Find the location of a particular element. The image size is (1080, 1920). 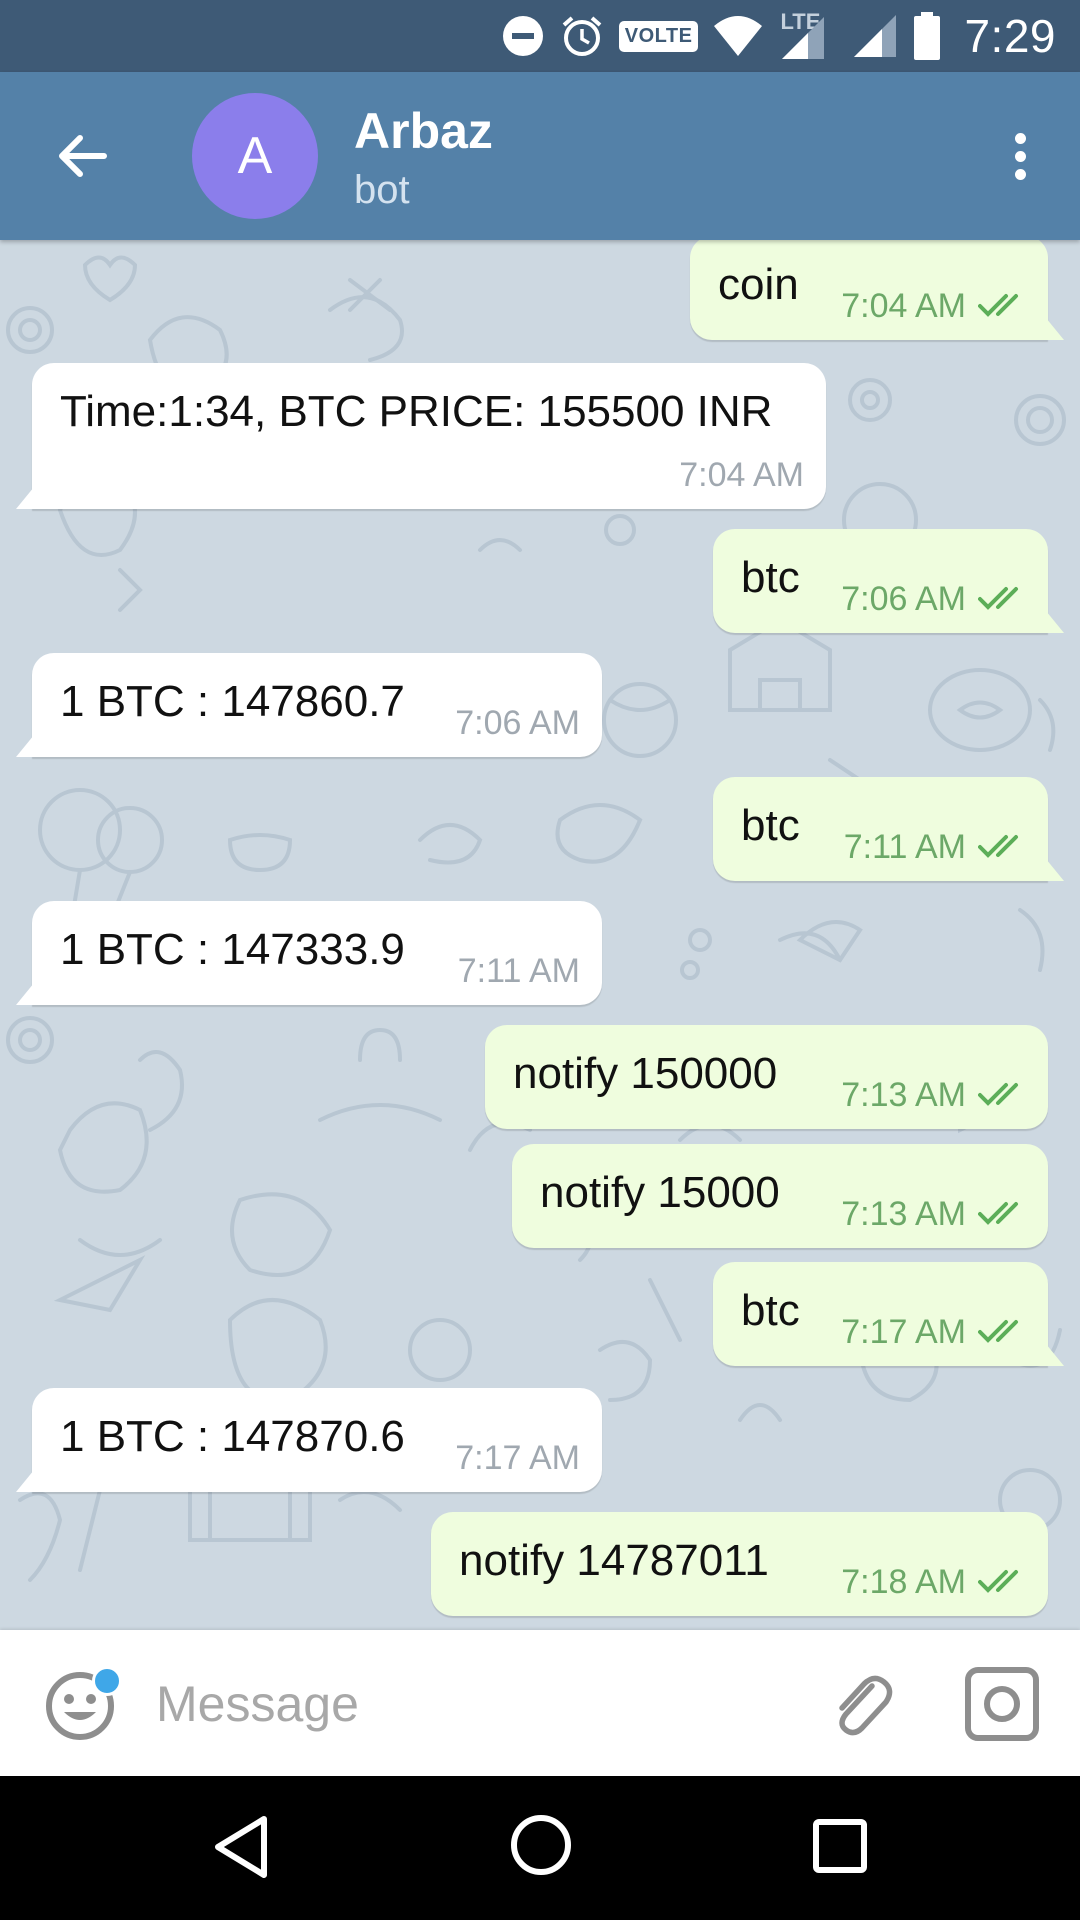

message-bubble-incoming: 1 BTC : 147333.9 7:11 AM is located at coordinates (309, 953).